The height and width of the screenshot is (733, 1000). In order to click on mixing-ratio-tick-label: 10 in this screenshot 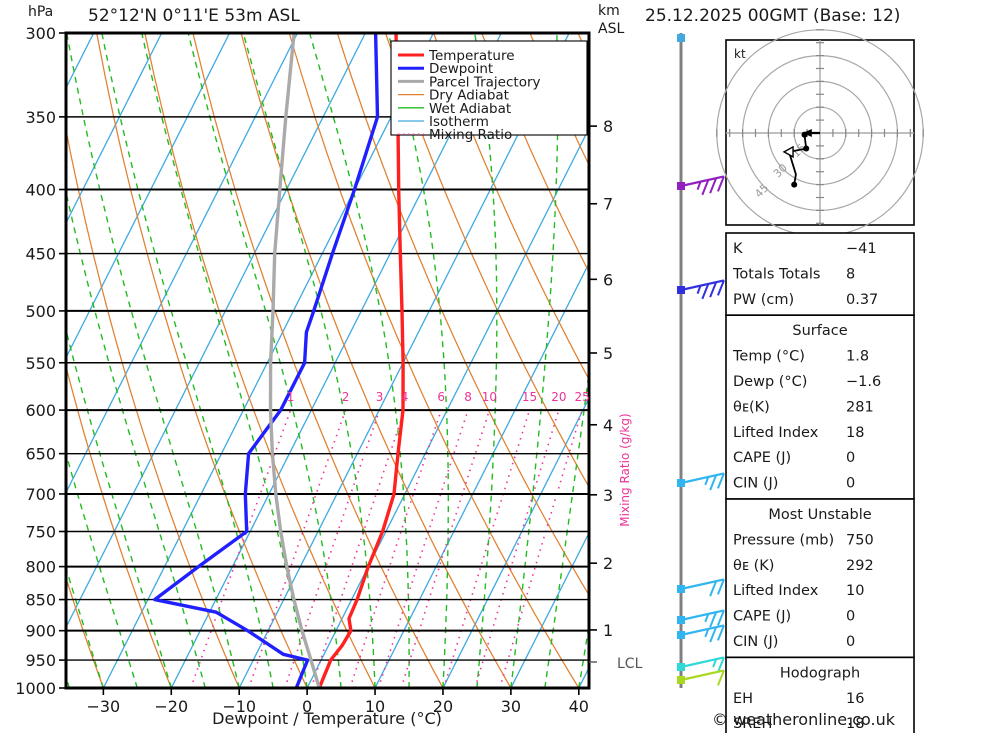, I will do `click(489, 397)`.